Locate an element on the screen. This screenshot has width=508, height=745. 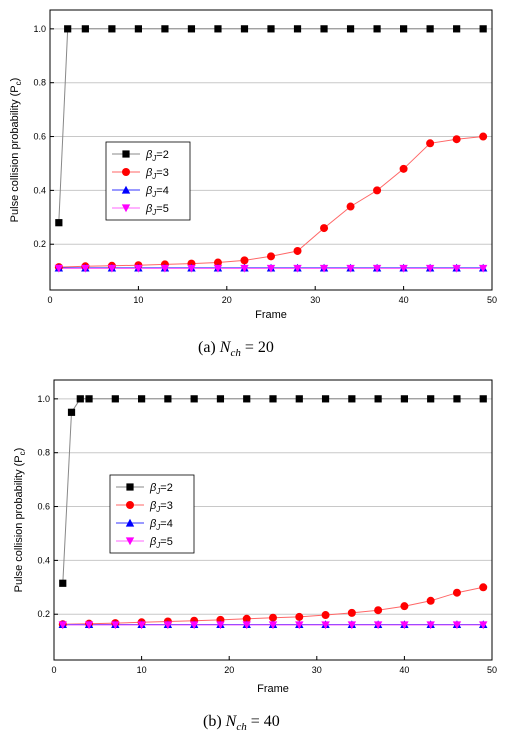
x-tick-label: 30 is located at coordinates (315, 300).